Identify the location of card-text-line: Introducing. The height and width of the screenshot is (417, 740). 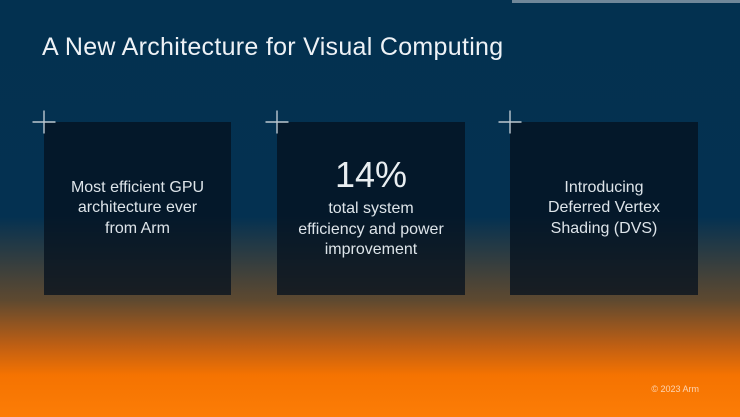
(604, 187).